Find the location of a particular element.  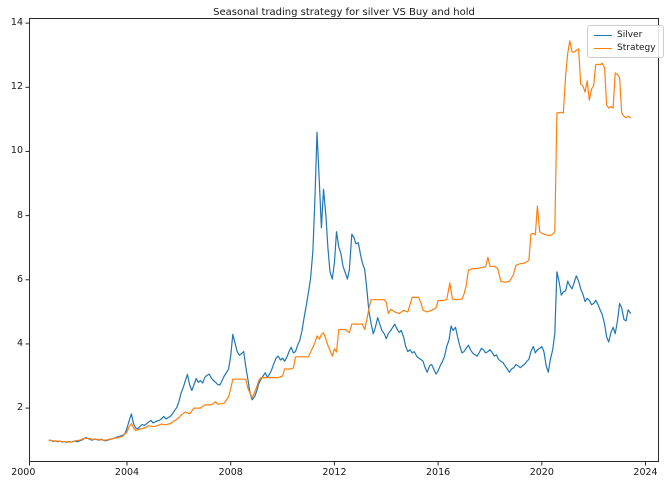

y-tick-label: 10 is located at coordinates (16, 151).